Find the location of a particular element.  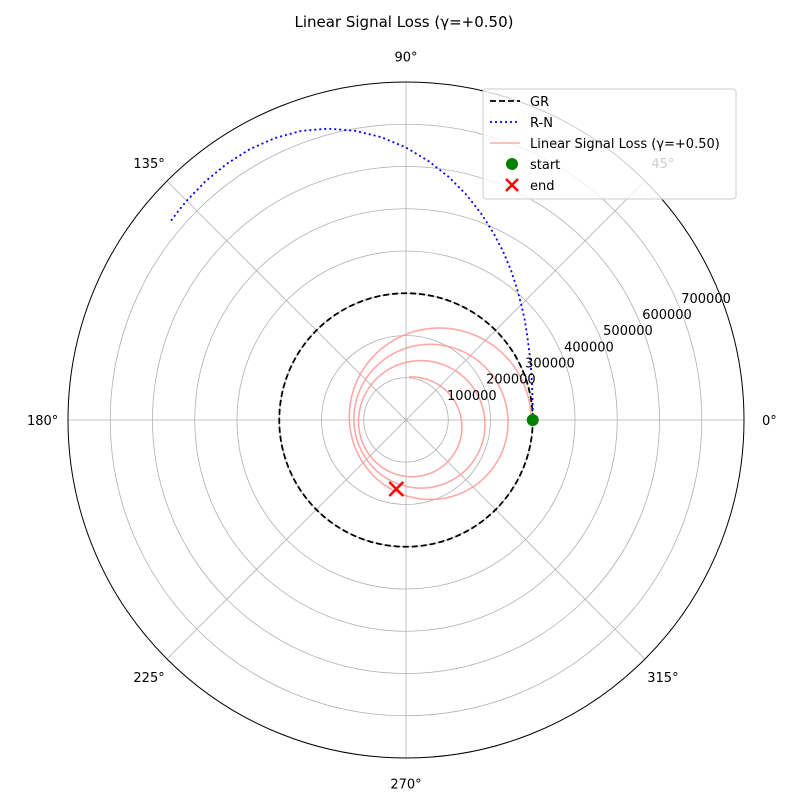

angle-tick-label: 180° is located at coordinates (42, 421).